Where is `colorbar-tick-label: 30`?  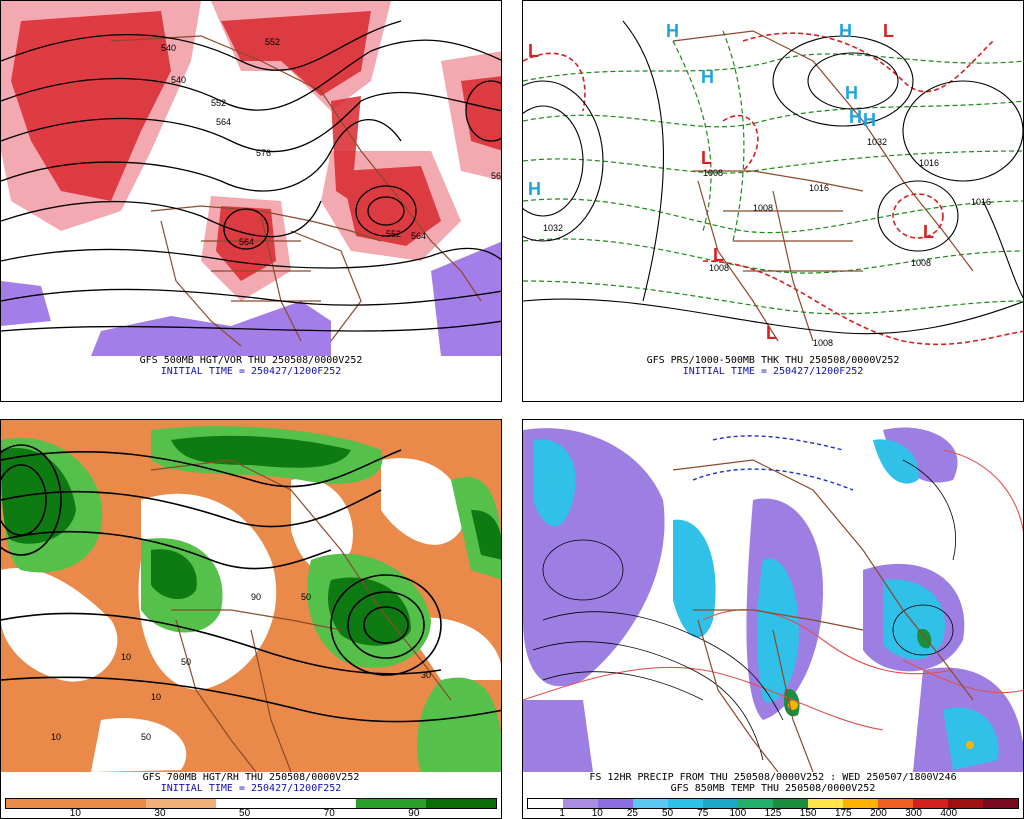 colorbar-tick-label: 30 is located at coordinates (160, 813).